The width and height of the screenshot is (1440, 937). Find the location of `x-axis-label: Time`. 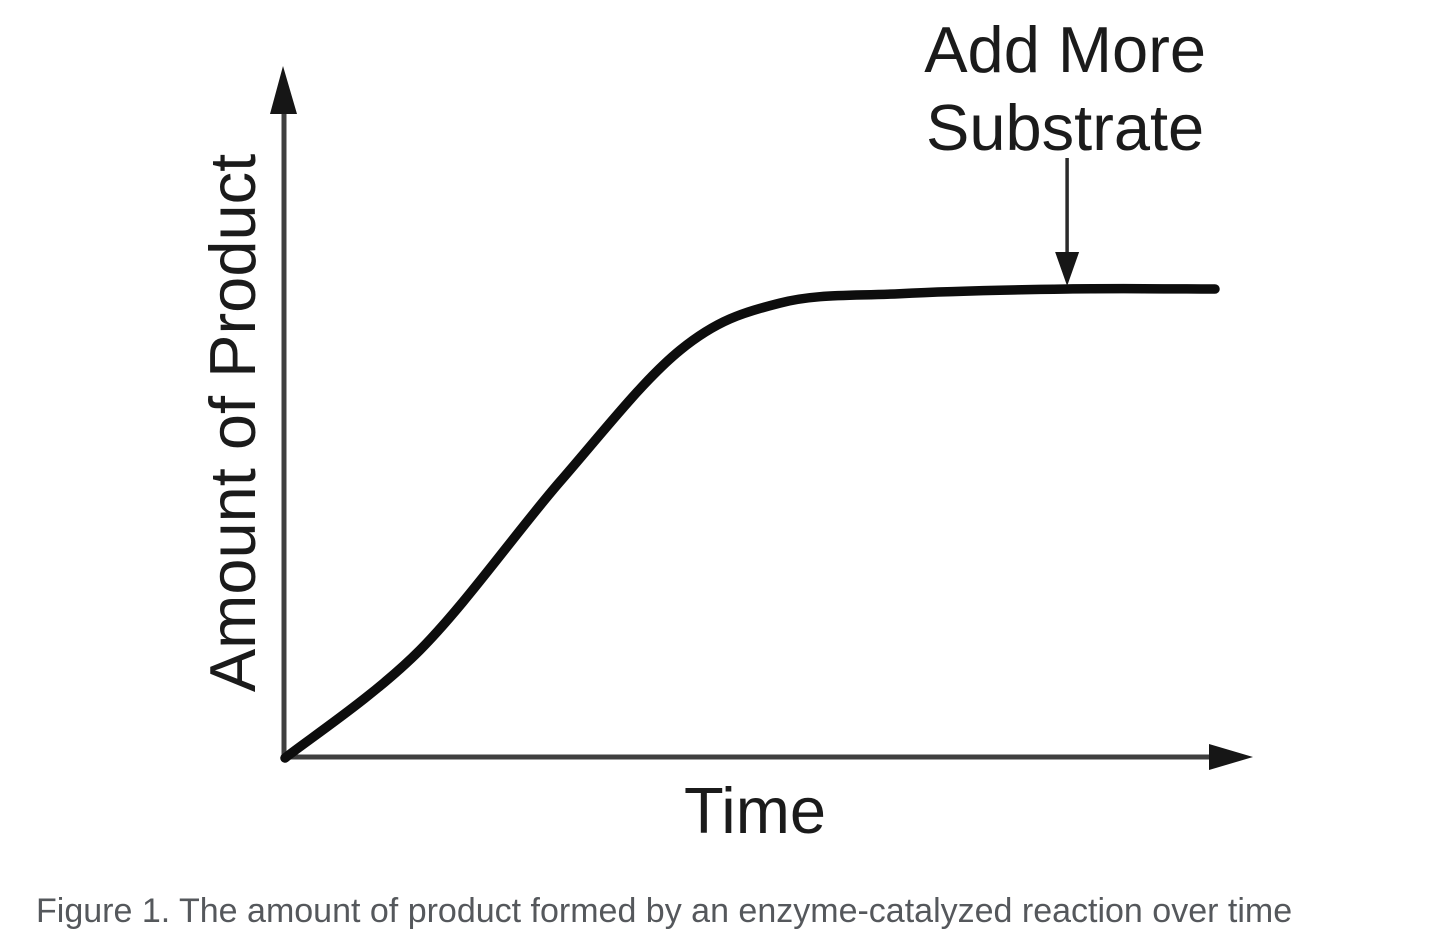

x-axis-label: Time is located at coordinates (755, 810).